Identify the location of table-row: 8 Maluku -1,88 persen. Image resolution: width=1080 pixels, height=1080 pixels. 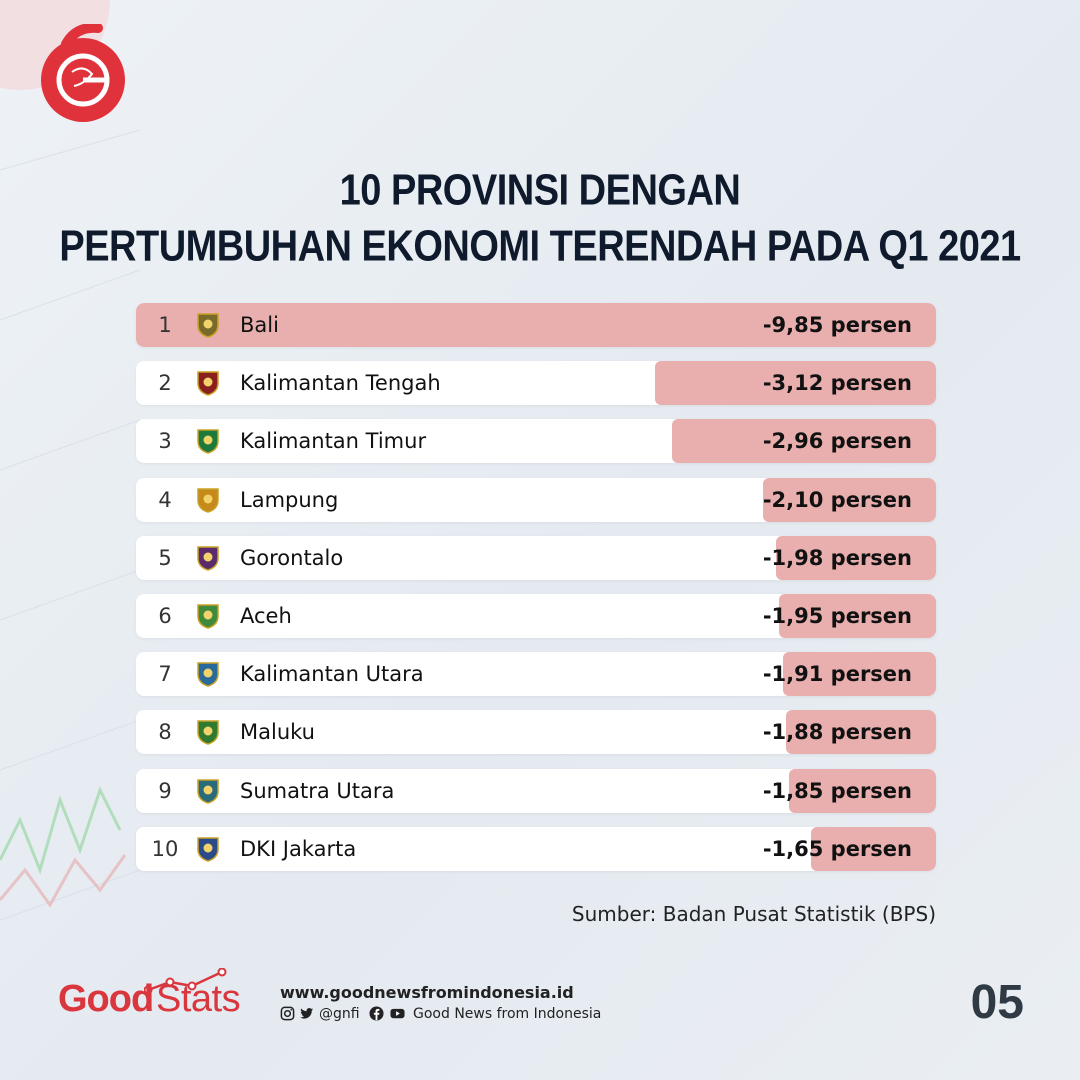
(536, 732).